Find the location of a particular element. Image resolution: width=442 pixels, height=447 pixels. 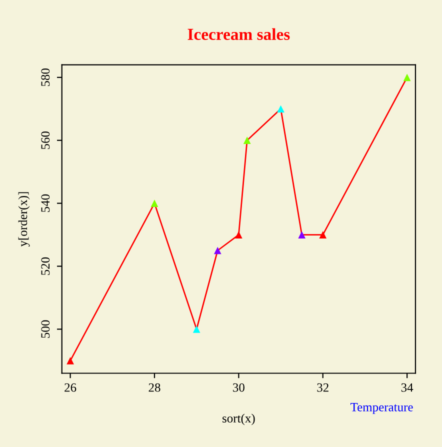

y-axis-title: y[order(x)] is located at coordinates (24, 219).